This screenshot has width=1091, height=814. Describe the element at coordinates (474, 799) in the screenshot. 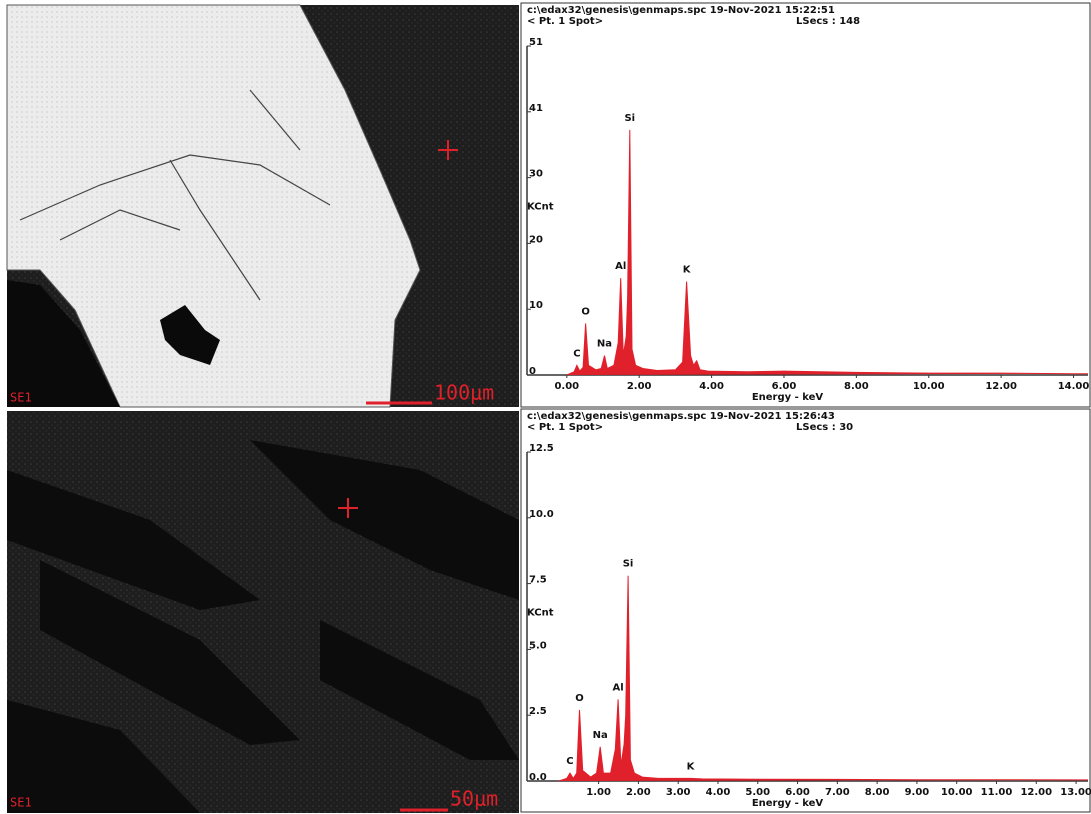

I see `scale-label: 50μm` at that location.